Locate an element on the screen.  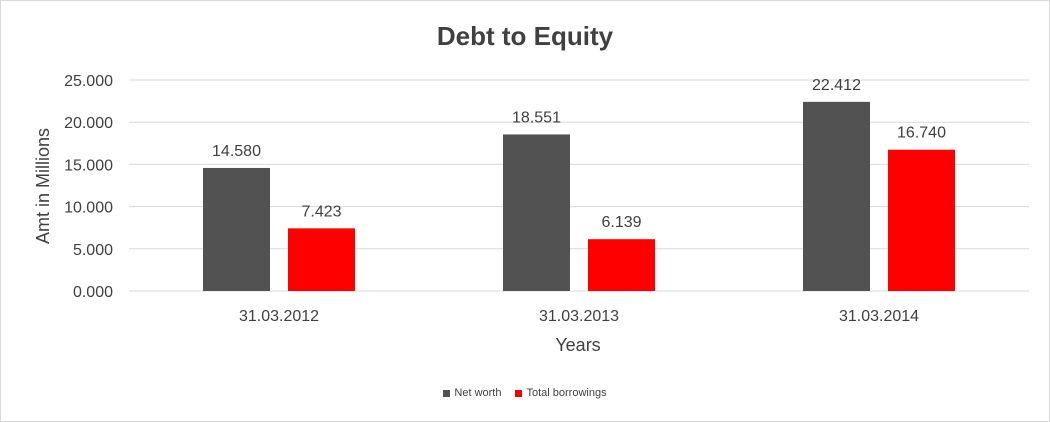
y-tick-label: 0.000 is located at coordinates (93, 292).